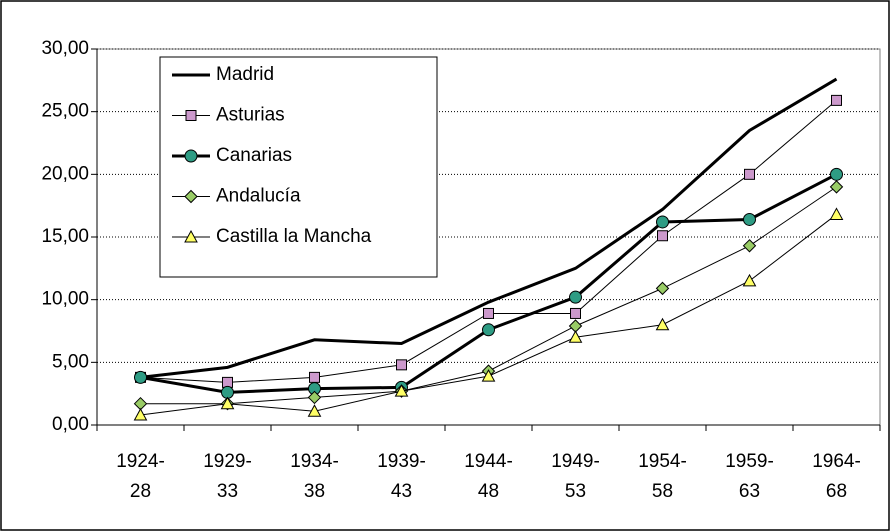  What do you see at coordinates (749, 476) in the screenshot?
I see `x-tick-label: 1959-63` at bounding box center [749, 476].